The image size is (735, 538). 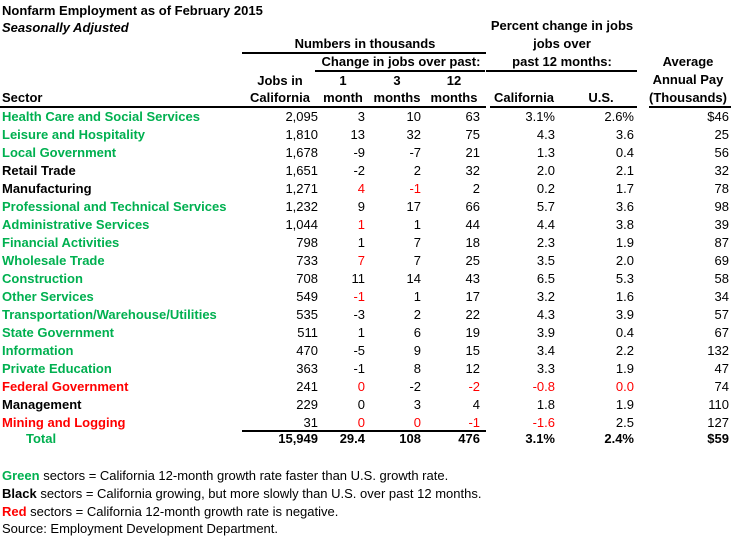 I want to click on cell-1m: 3, so click(x=361, y=116).